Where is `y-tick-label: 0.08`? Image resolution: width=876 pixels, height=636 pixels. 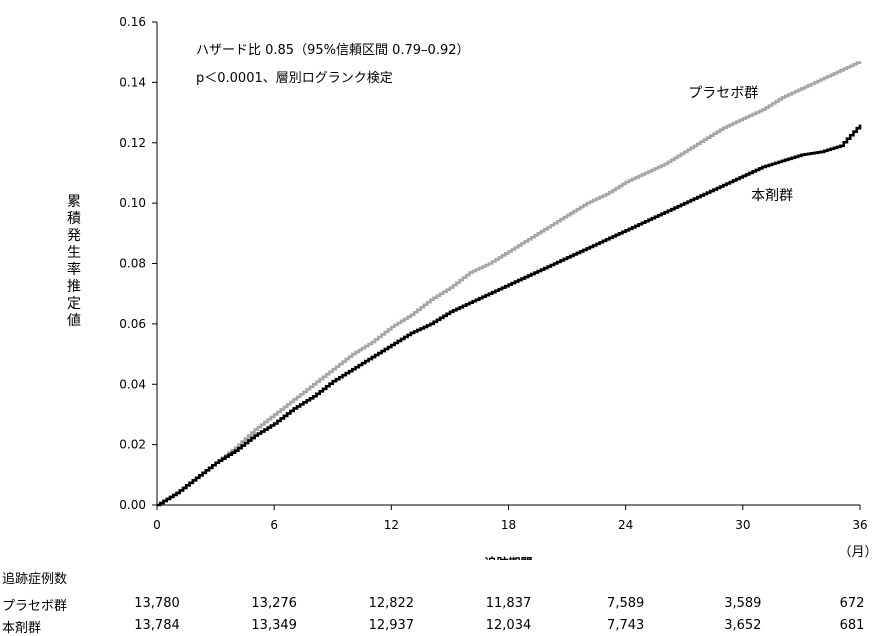
y-tick-label: 0.08 is located at coordinates (132, 264).